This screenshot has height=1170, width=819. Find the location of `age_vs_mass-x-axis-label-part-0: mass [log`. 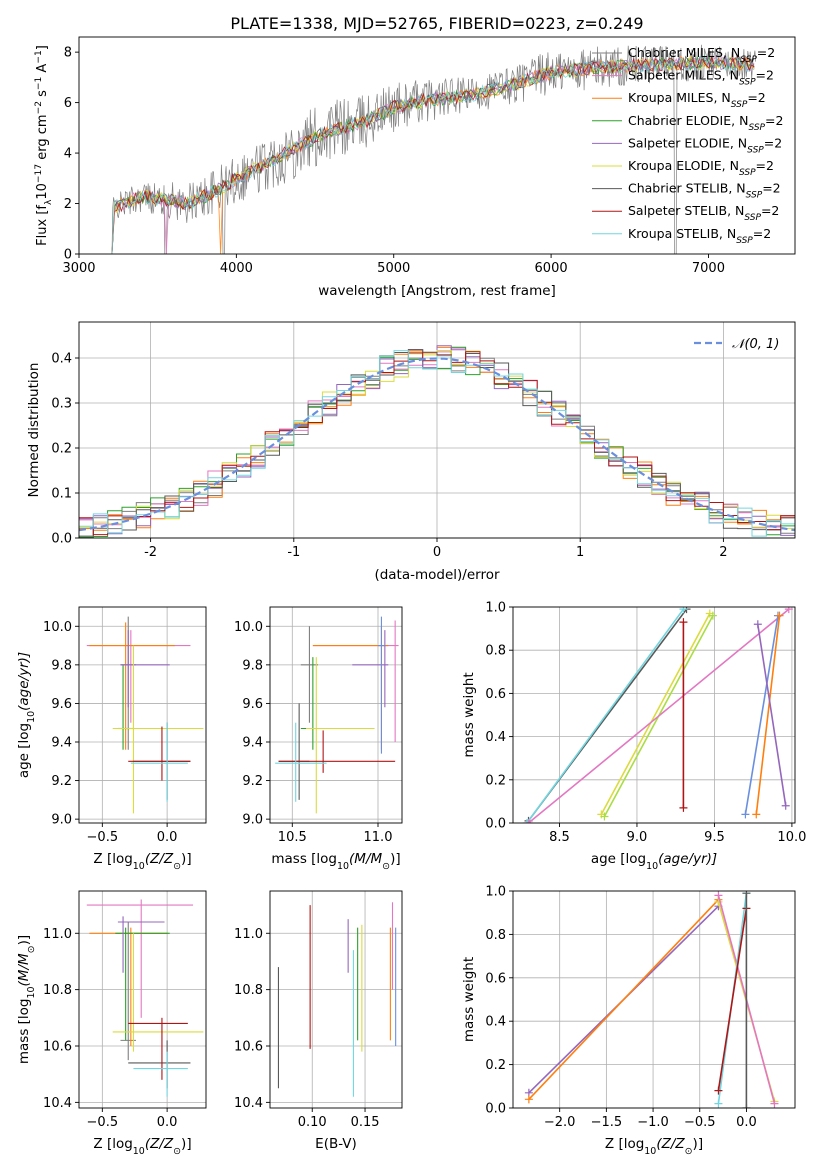

age_vs_mass-x-axis-label-part-0: mass [log is located at coordinates (304, 859).